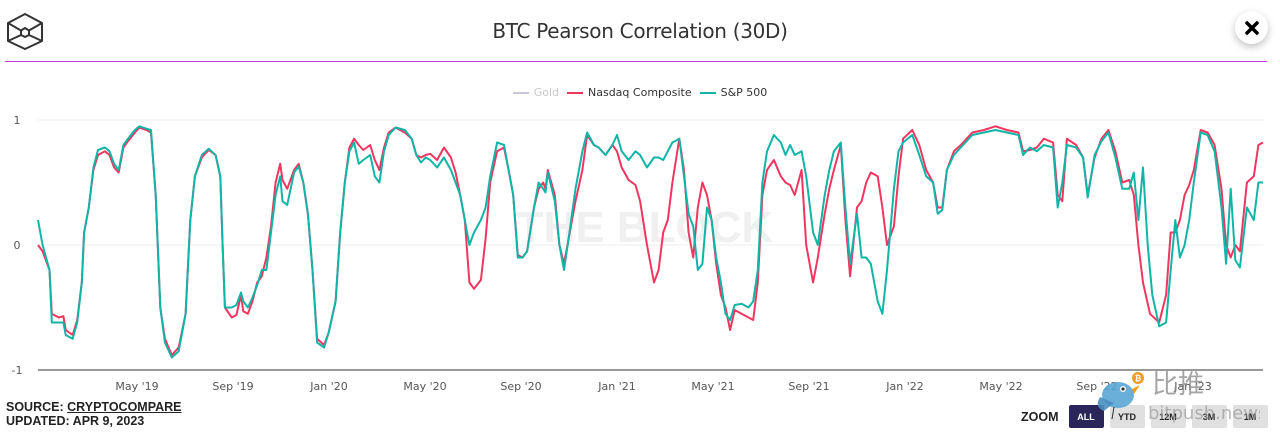  I want to click on legend-label: Nasdaq Composite, so click(640, 92).